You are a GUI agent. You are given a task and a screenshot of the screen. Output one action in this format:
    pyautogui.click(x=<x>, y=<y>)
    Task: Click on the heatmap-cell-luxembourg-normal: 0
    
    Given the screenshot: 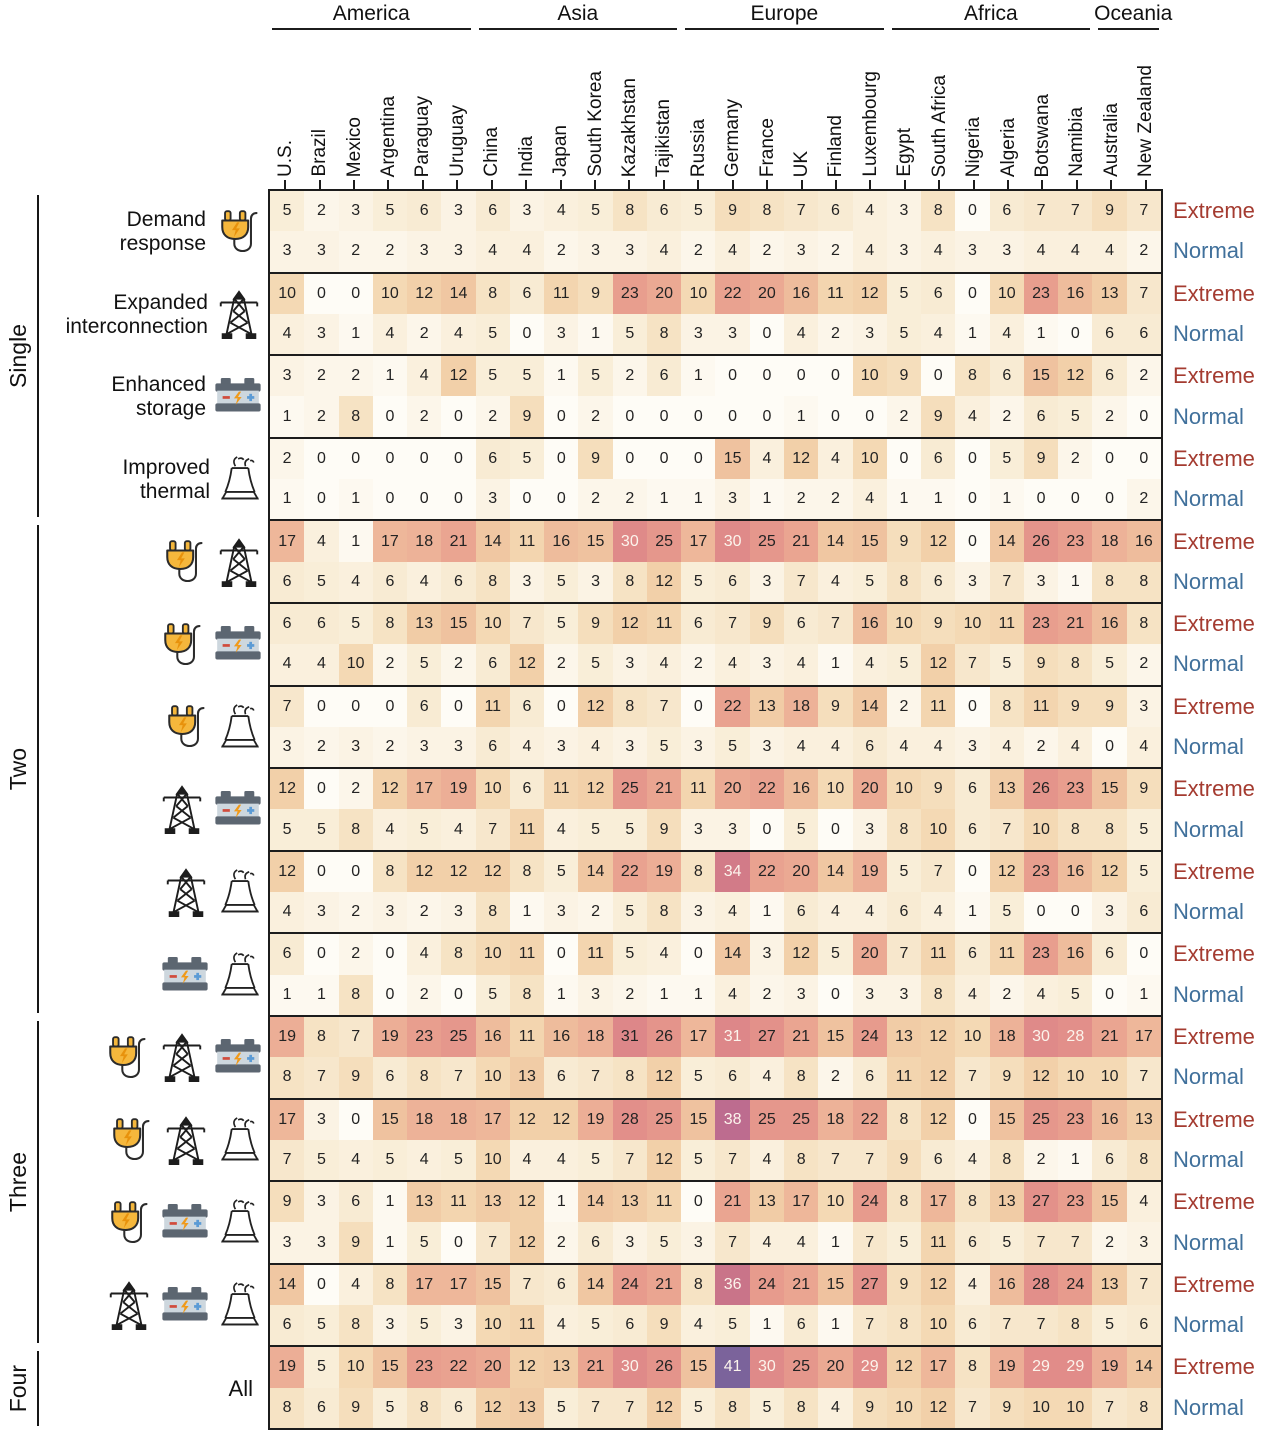 What is the action you would take?
    pyautogui.click(x=869, y=416)
    